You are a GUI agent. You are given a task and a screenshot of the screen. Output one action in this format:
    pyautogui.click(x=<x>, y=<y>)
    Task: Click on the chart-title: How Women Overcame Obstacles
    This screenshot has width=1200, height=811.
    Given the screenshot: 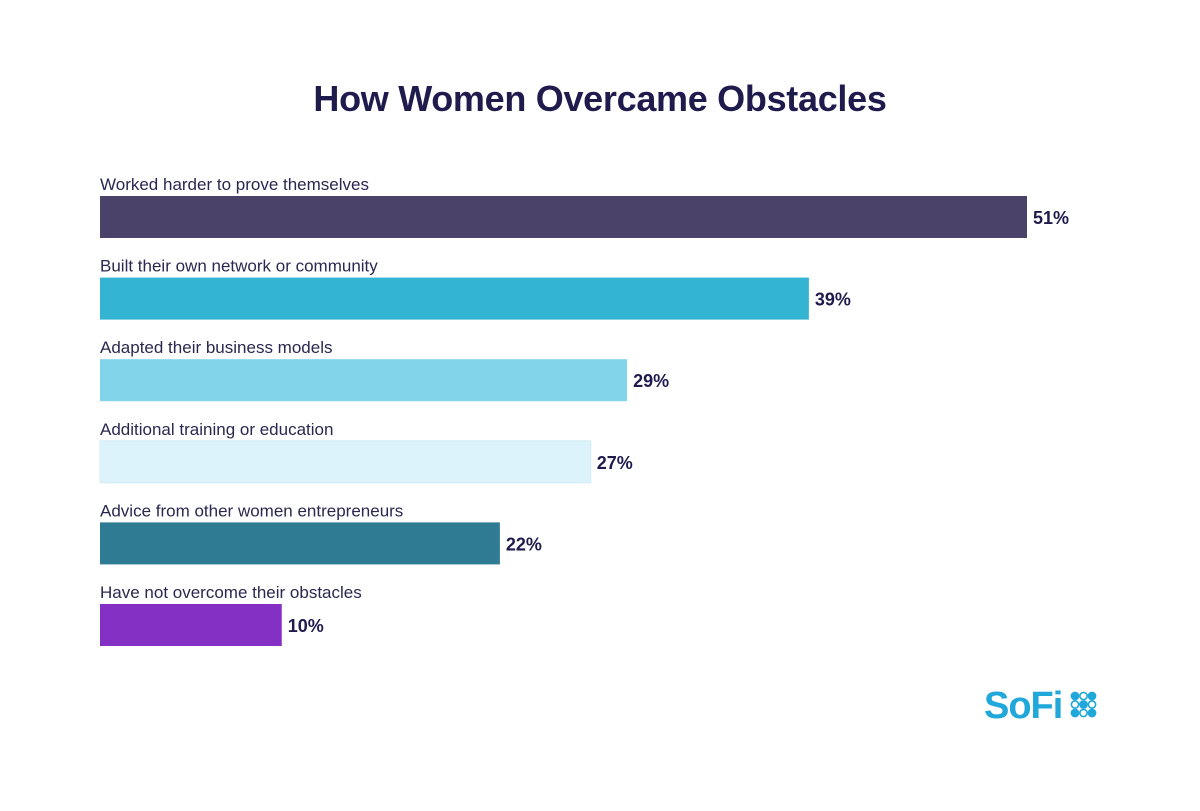 What is the action you would take?
    pyautogui.click(x=600, y=98)
    